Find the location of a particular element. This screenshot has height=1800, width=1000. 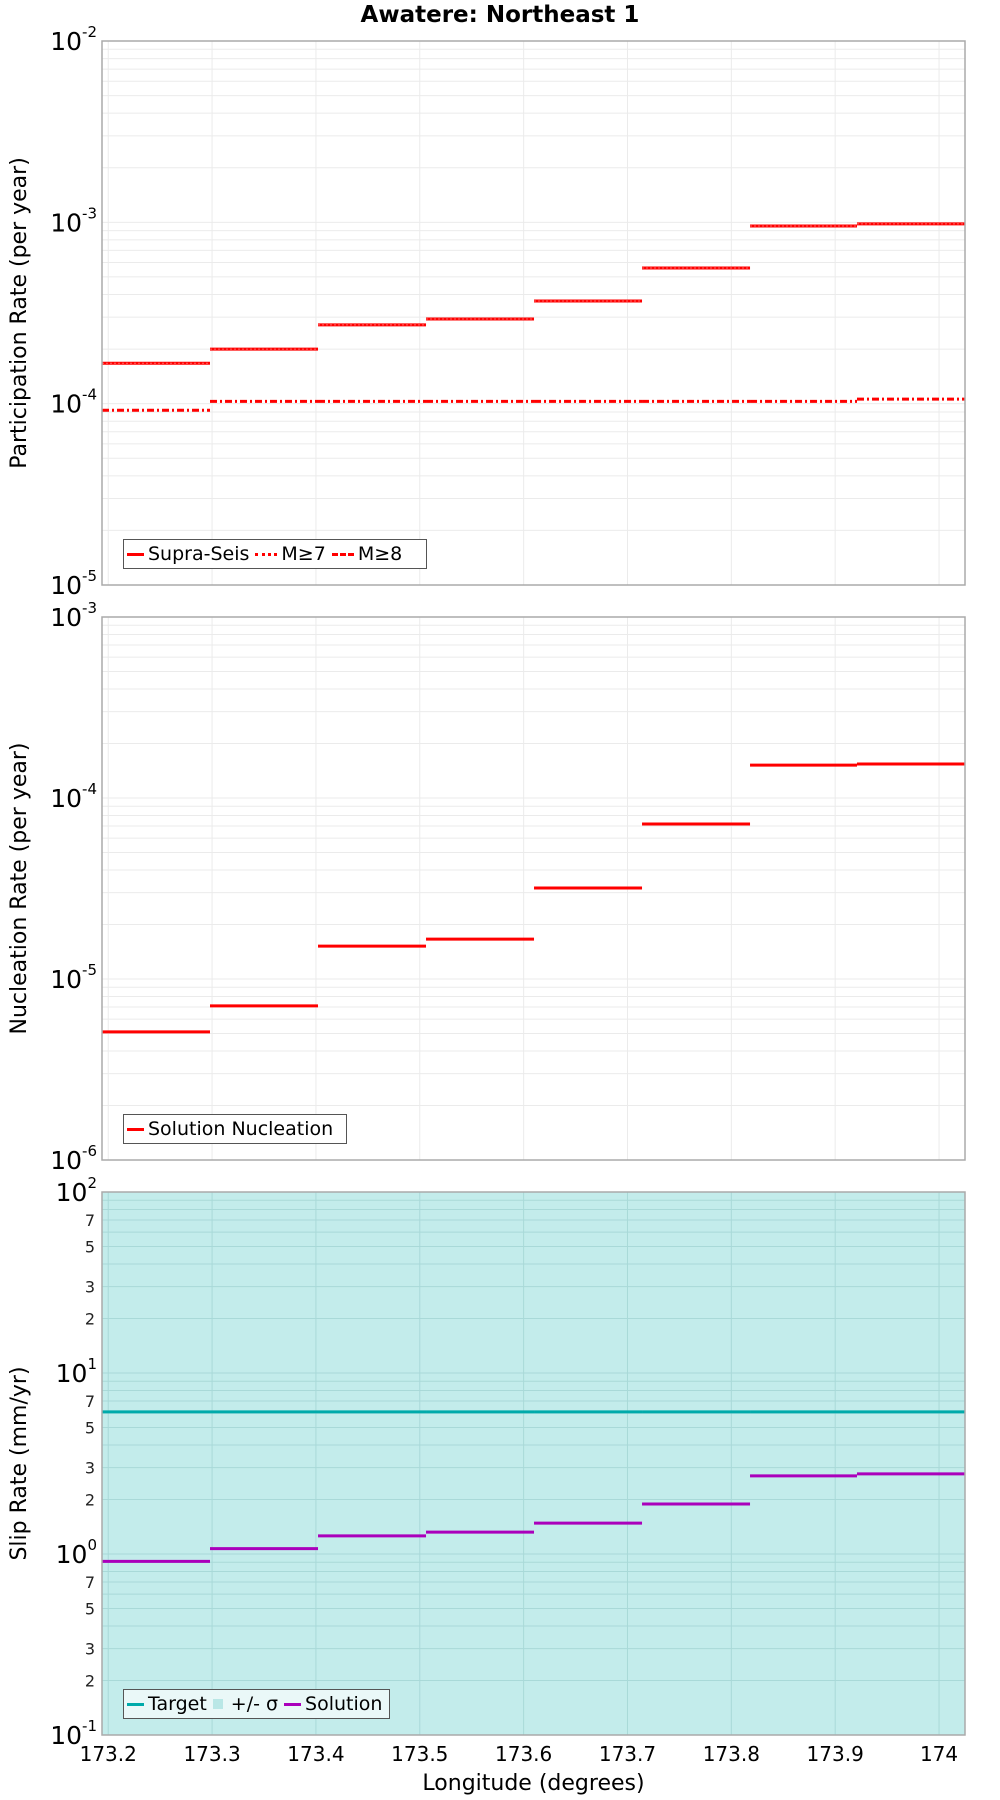

legend-item-m7: M≥7 is located at coordinates (290, 554).